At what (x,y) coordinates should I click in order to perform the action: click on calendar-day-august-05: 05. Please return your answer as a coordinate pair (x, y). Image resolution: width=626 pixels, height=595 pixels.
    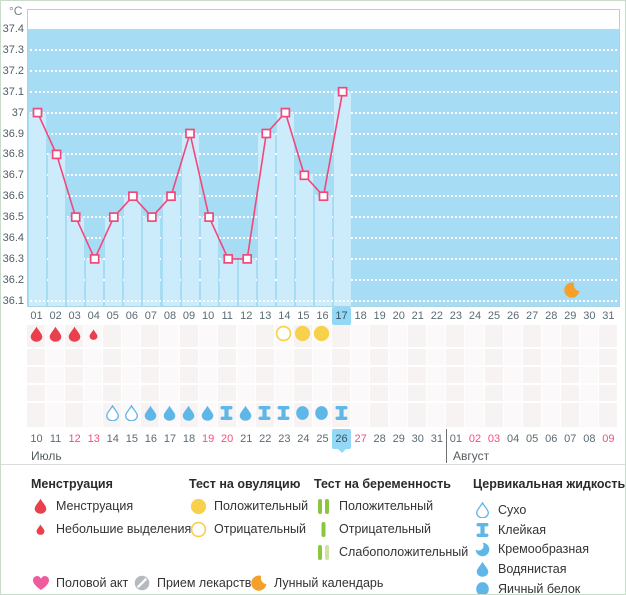
    Looking at the image, I should click on (532, 439).